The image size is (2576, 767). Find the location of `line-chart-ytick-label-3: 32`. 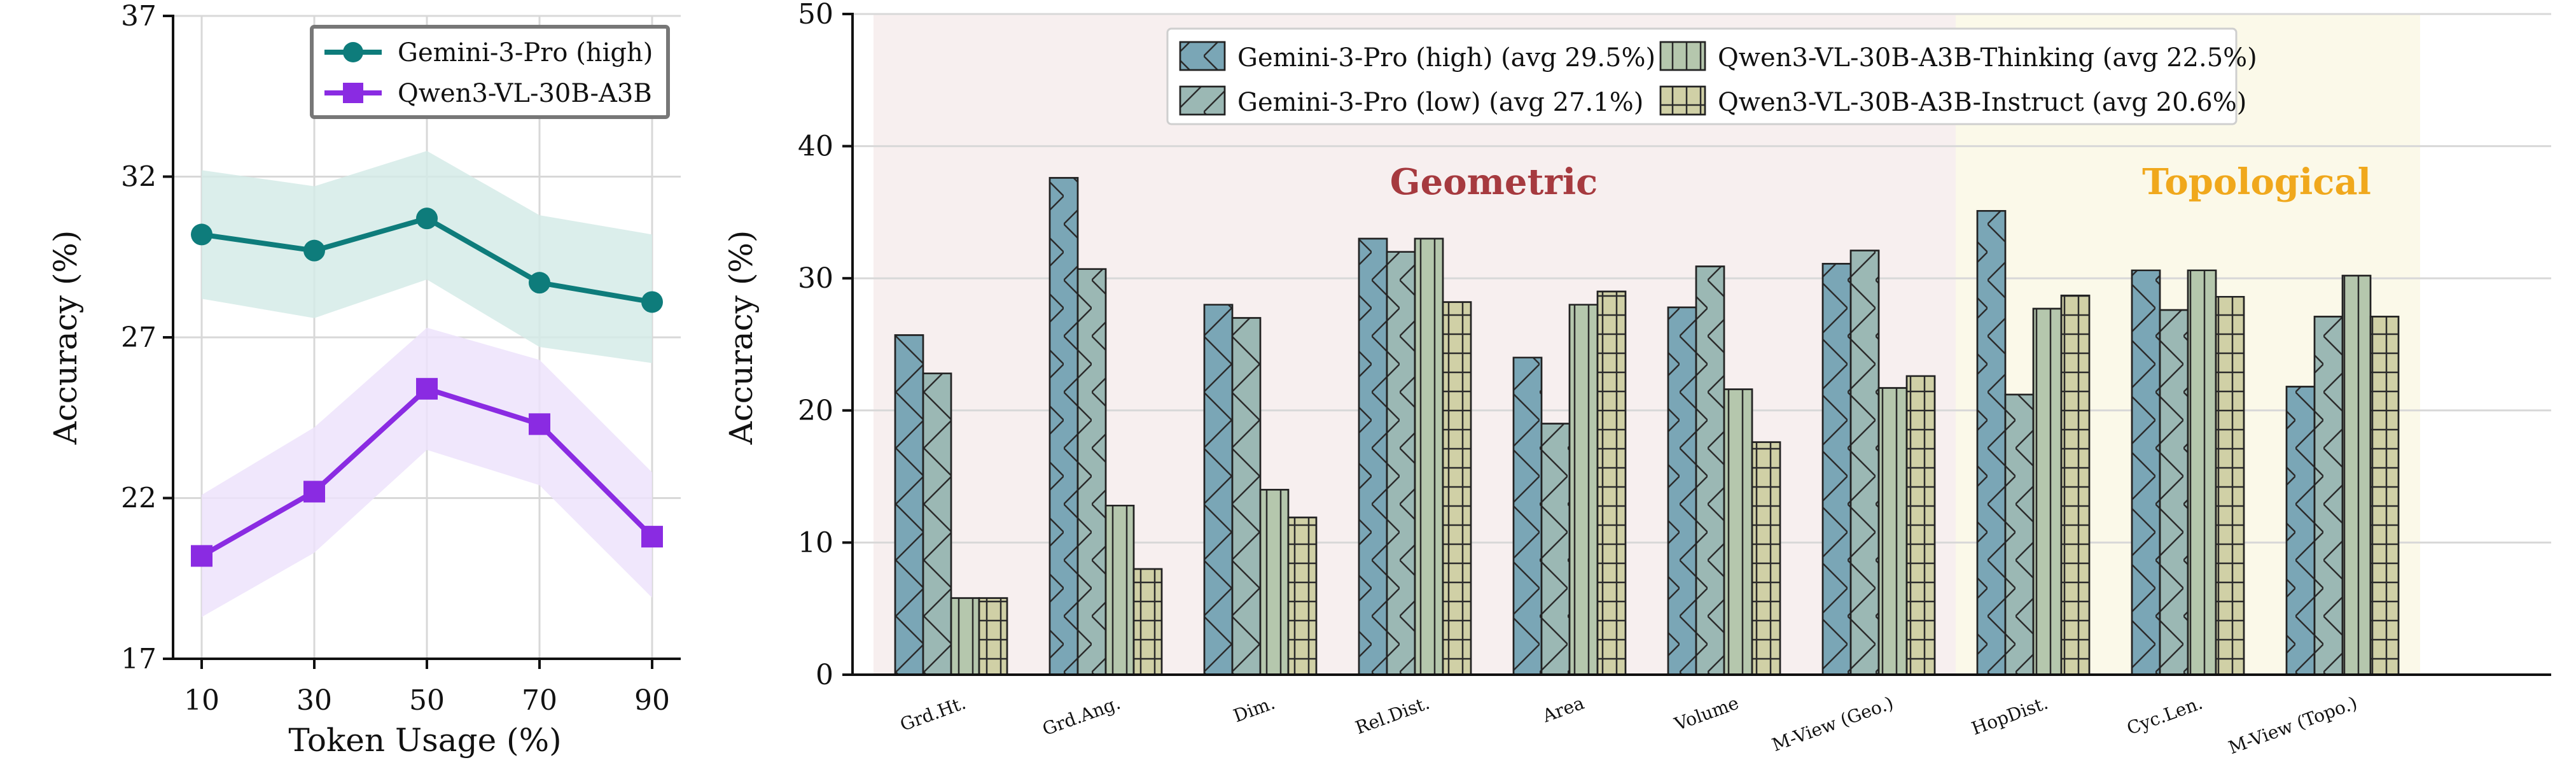

line-chart-ytick-label-3: 32 is located at coordinates (139, 177).